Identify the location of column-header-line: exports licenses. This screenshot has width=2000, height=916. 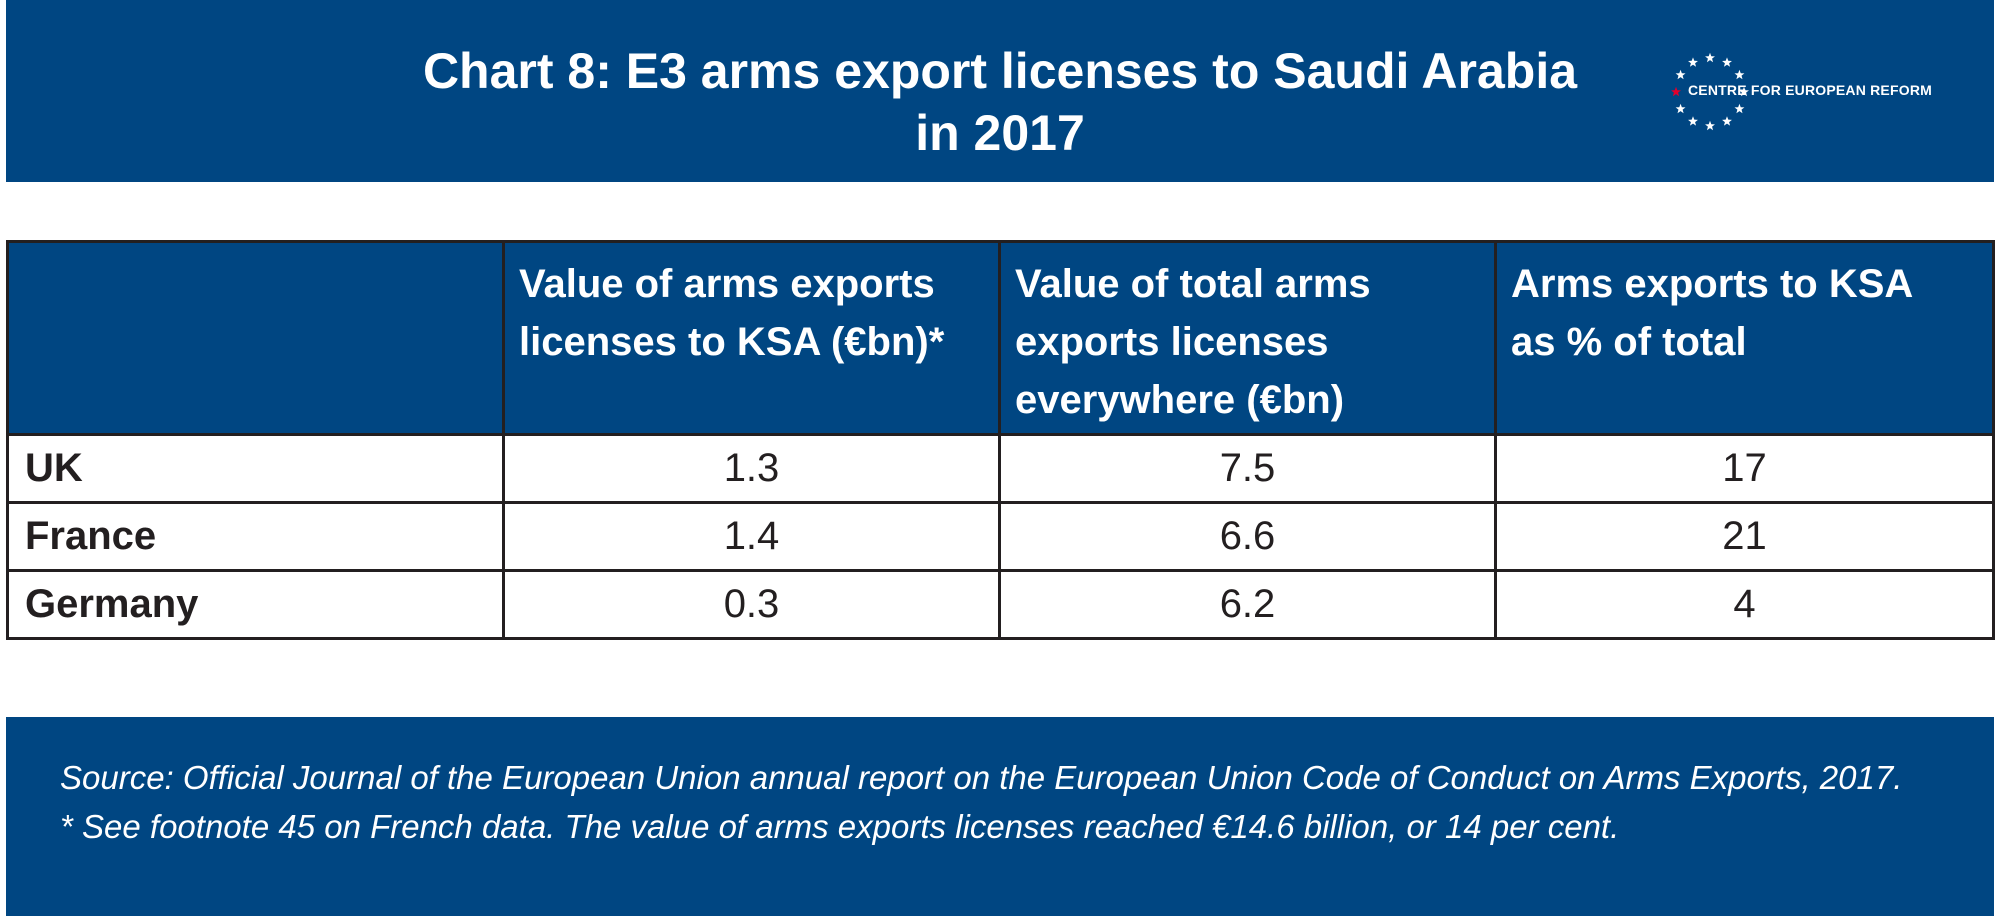
(1172, 342).